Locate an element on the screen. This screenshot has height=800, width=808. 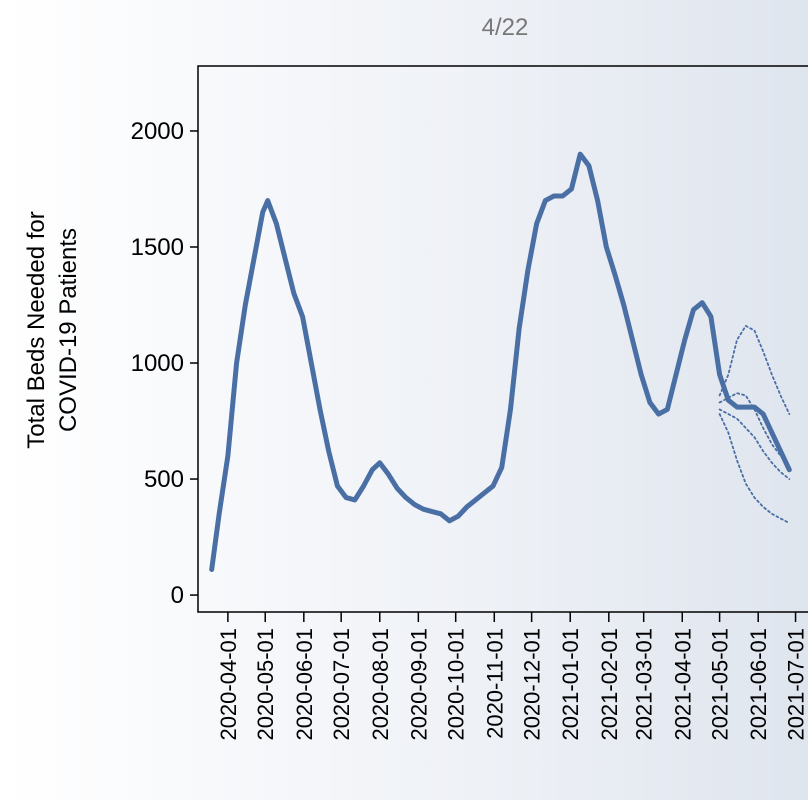
x-tick-label: 2021-02-01 is located at coordinates (609, 684).